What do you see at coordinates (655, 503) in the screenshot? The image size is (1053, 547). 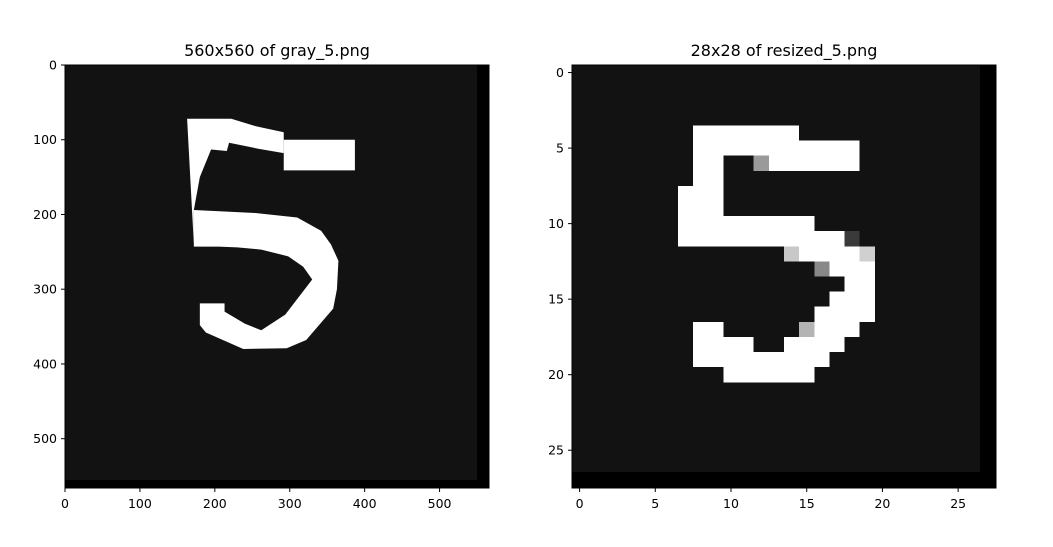 I see `x-tick-label: 5` at bounding box center [655, 503].